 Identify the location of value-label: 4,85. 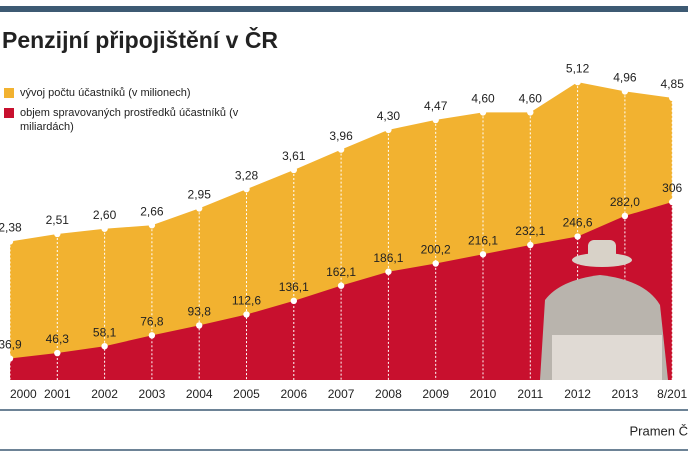
(673, 84).